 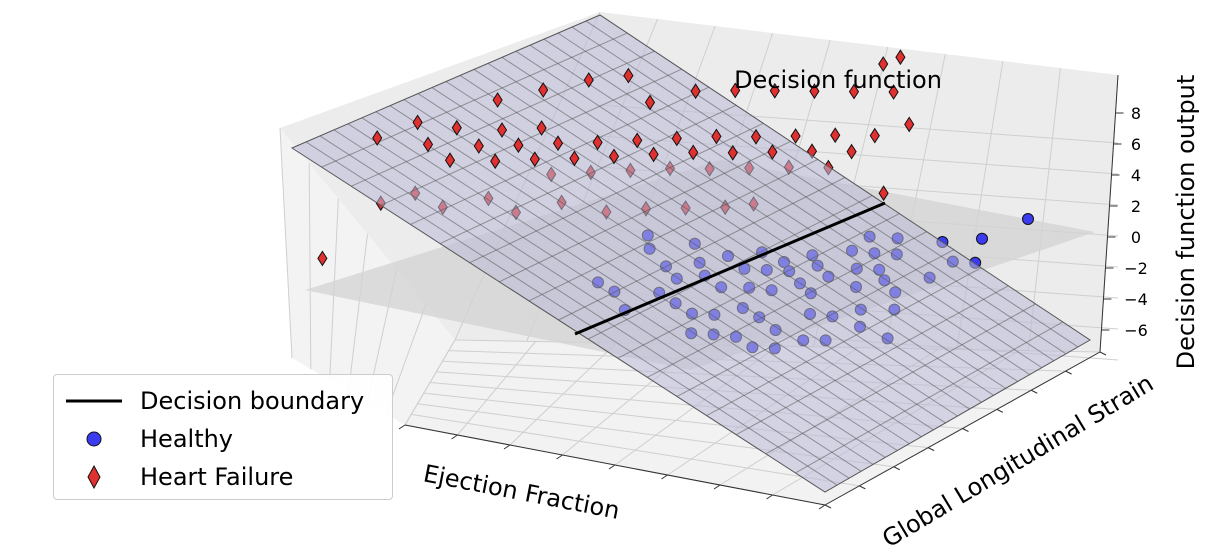 I want to click on legend-circle-icon, so click(x=94, y=439).